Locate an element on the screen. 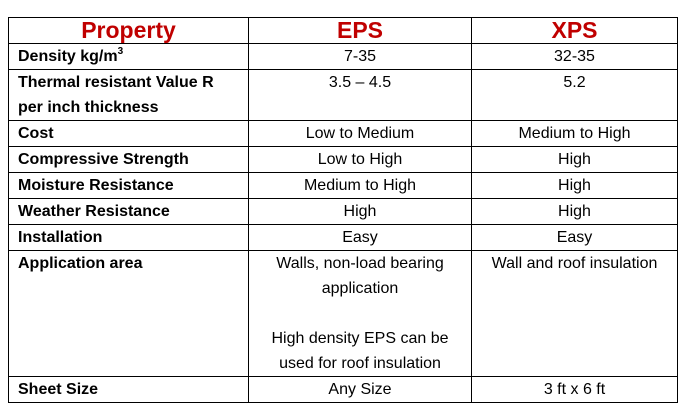  header-row: Property EPS XPS is located at coordinates (343, 30).